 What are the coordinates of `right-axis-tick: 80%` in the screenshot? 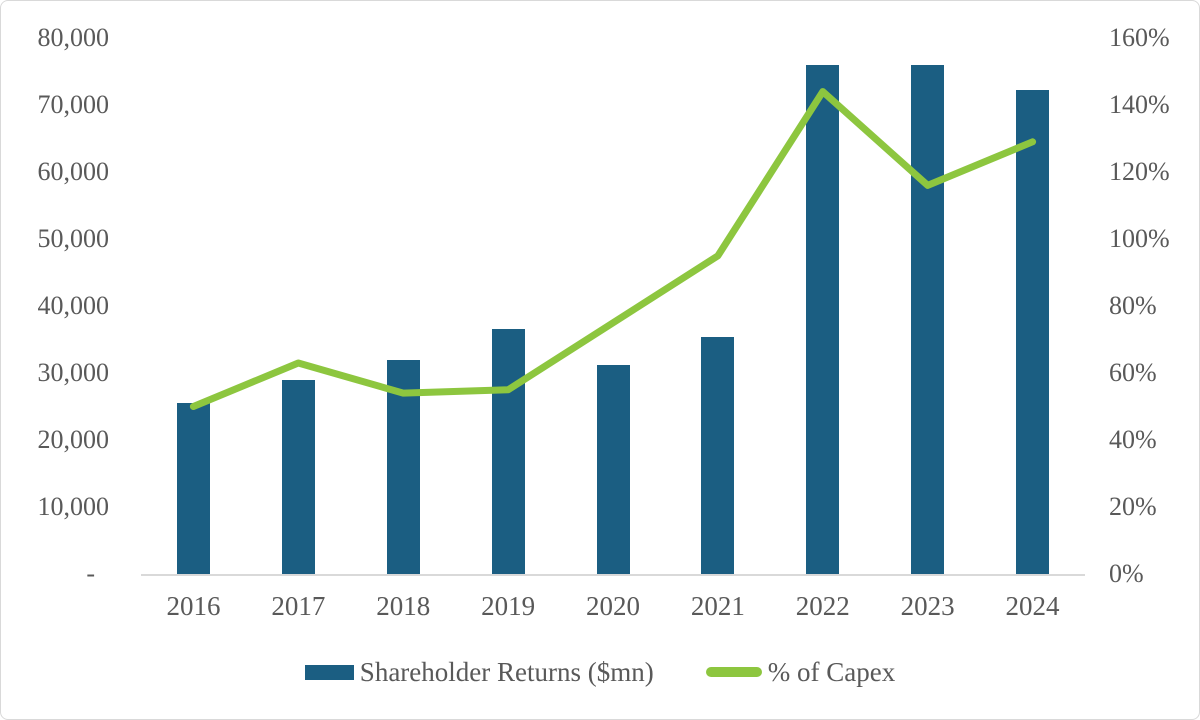 It's located at (1133, 305).